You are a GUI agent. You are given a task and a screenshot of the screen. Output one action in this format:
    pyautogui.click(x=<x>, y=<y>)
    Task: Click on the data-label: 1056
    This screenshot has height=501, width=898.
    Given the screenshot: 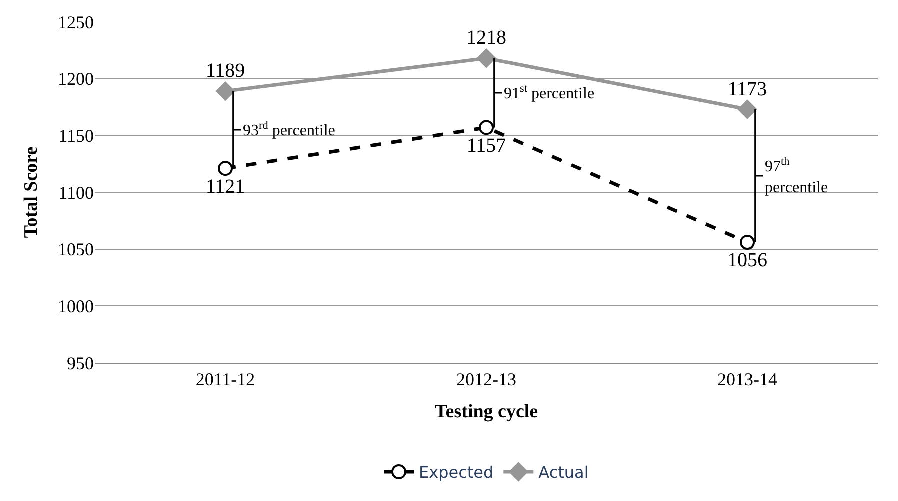 What is the action you would take?
    pyautogui.click(x=748, y=261)
    